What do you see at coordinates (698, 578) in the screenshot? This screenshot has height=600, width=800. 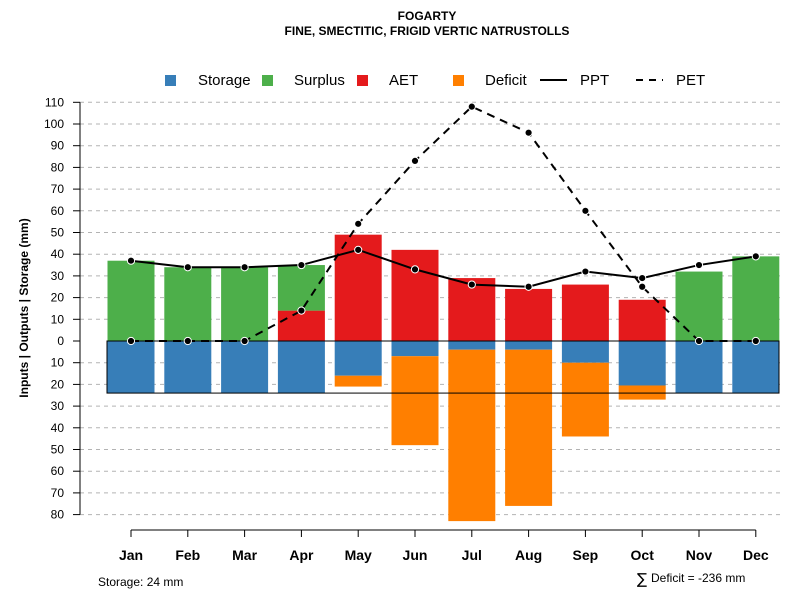 I see `footer-deficit: Deficit = -236 mm` at bounding box center [698, 578].